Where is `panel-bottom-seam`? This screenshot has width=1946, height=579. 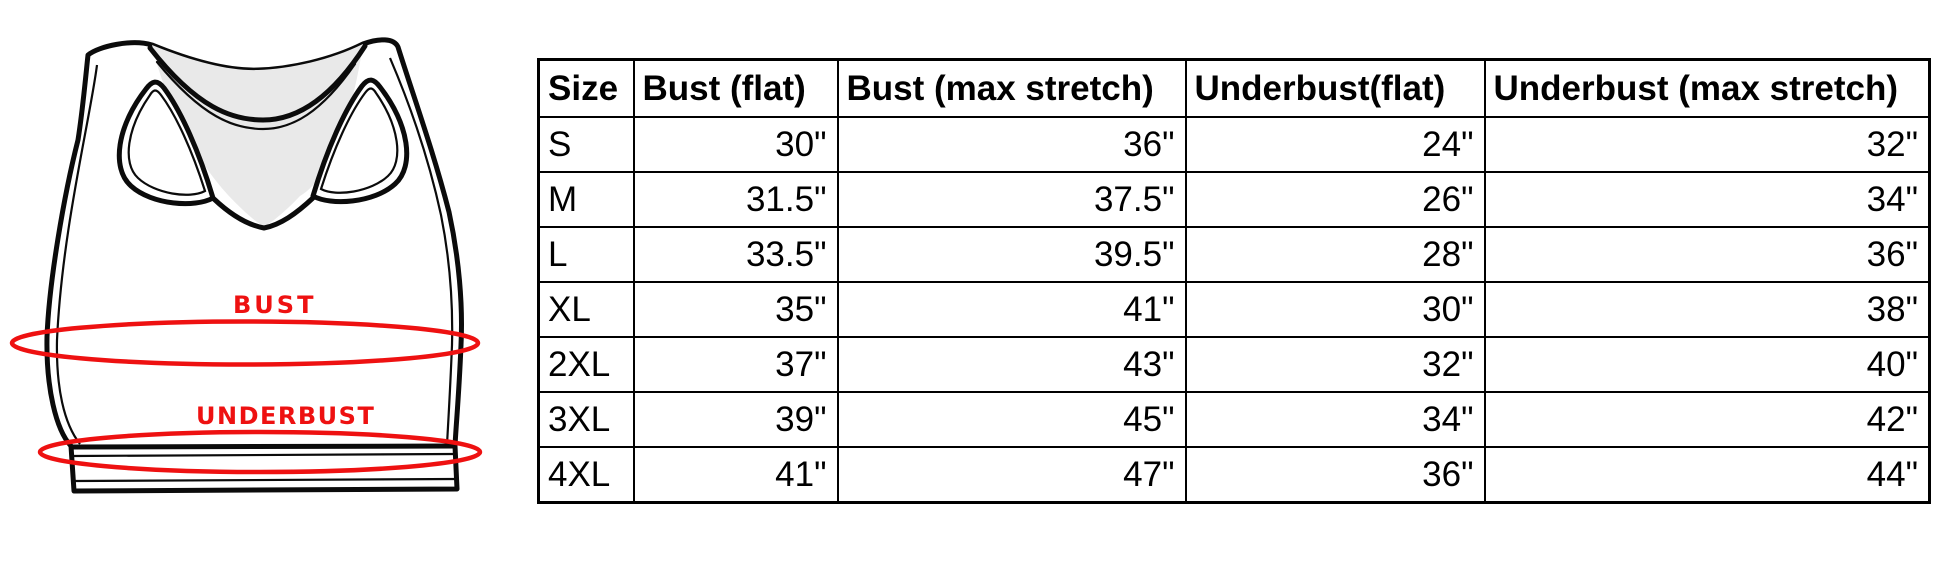
panel-bottom-seam is located at coordinates (264, 212).